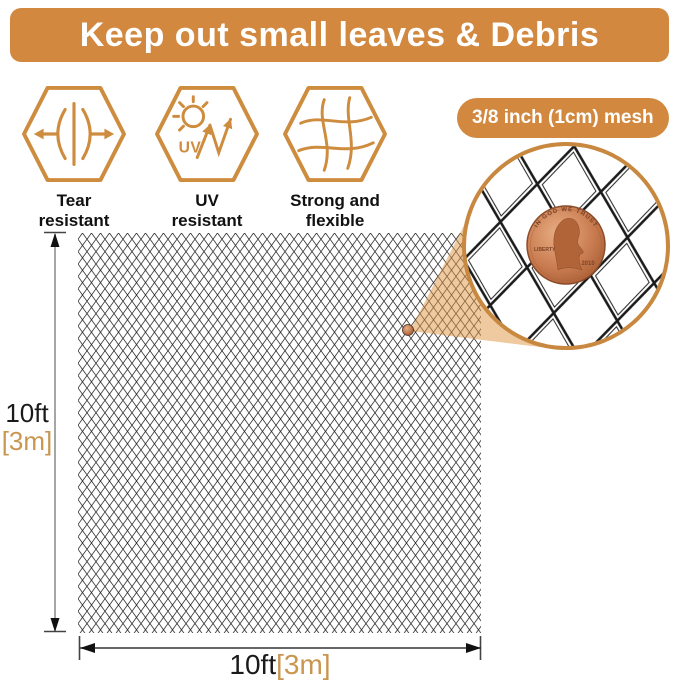 The height and width of the screenshot is (683, 679). Describe the element at coordinates (335, 134) in the screenshot. I see `strong-flexible-icon` at that location.